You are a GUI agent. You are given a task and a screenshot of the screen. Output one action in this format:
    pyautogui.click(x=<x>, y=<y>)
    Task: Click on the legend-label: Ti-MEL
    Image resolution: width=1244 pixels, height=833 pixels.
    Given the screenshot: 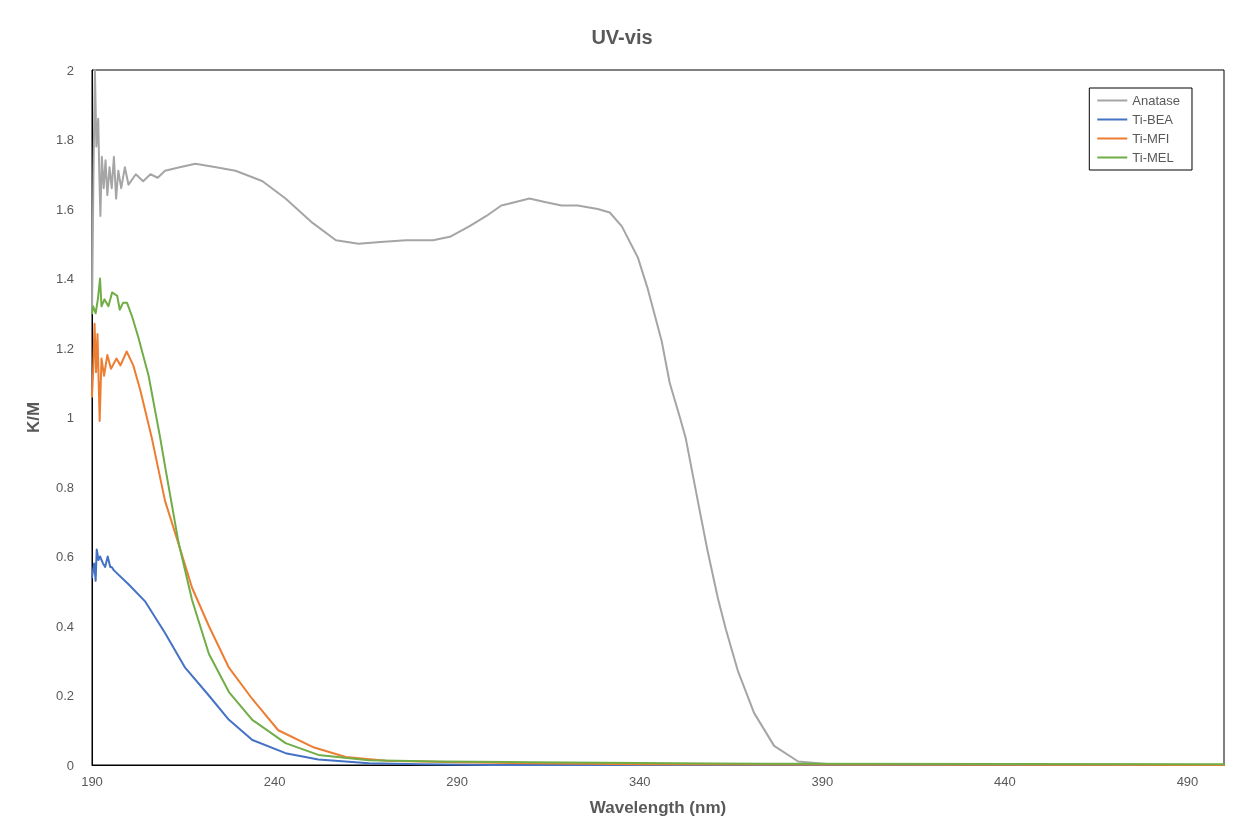 What is the action you would take?
    pyautogui.click(x=1153, y=157)
    